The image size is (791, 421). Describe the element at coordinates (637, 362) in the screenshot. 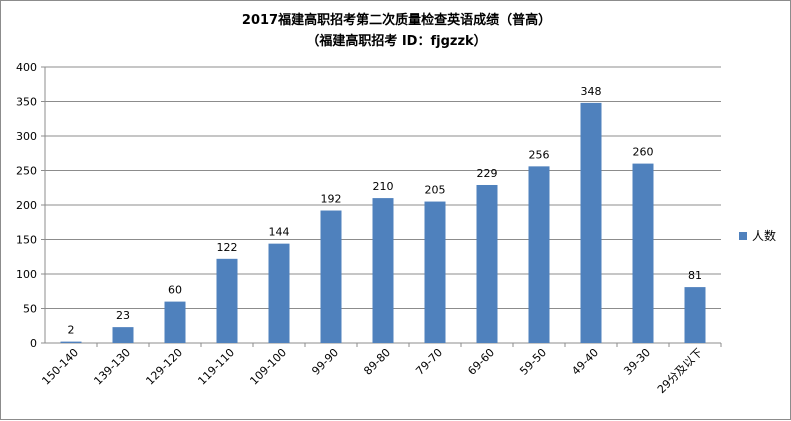

I see `x-tick-label: 39-30` at that location.